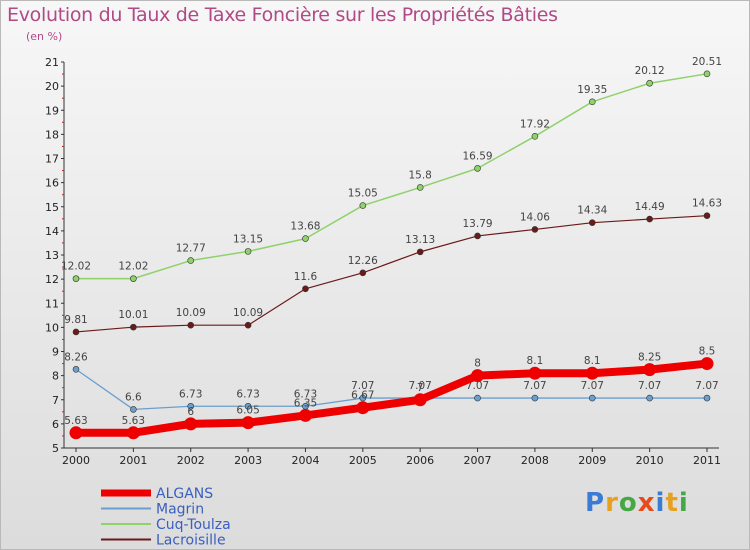 The height and width of the screenshot is (550, 750). I want to click on data-label-algans: 8.1, so click(535, 361).